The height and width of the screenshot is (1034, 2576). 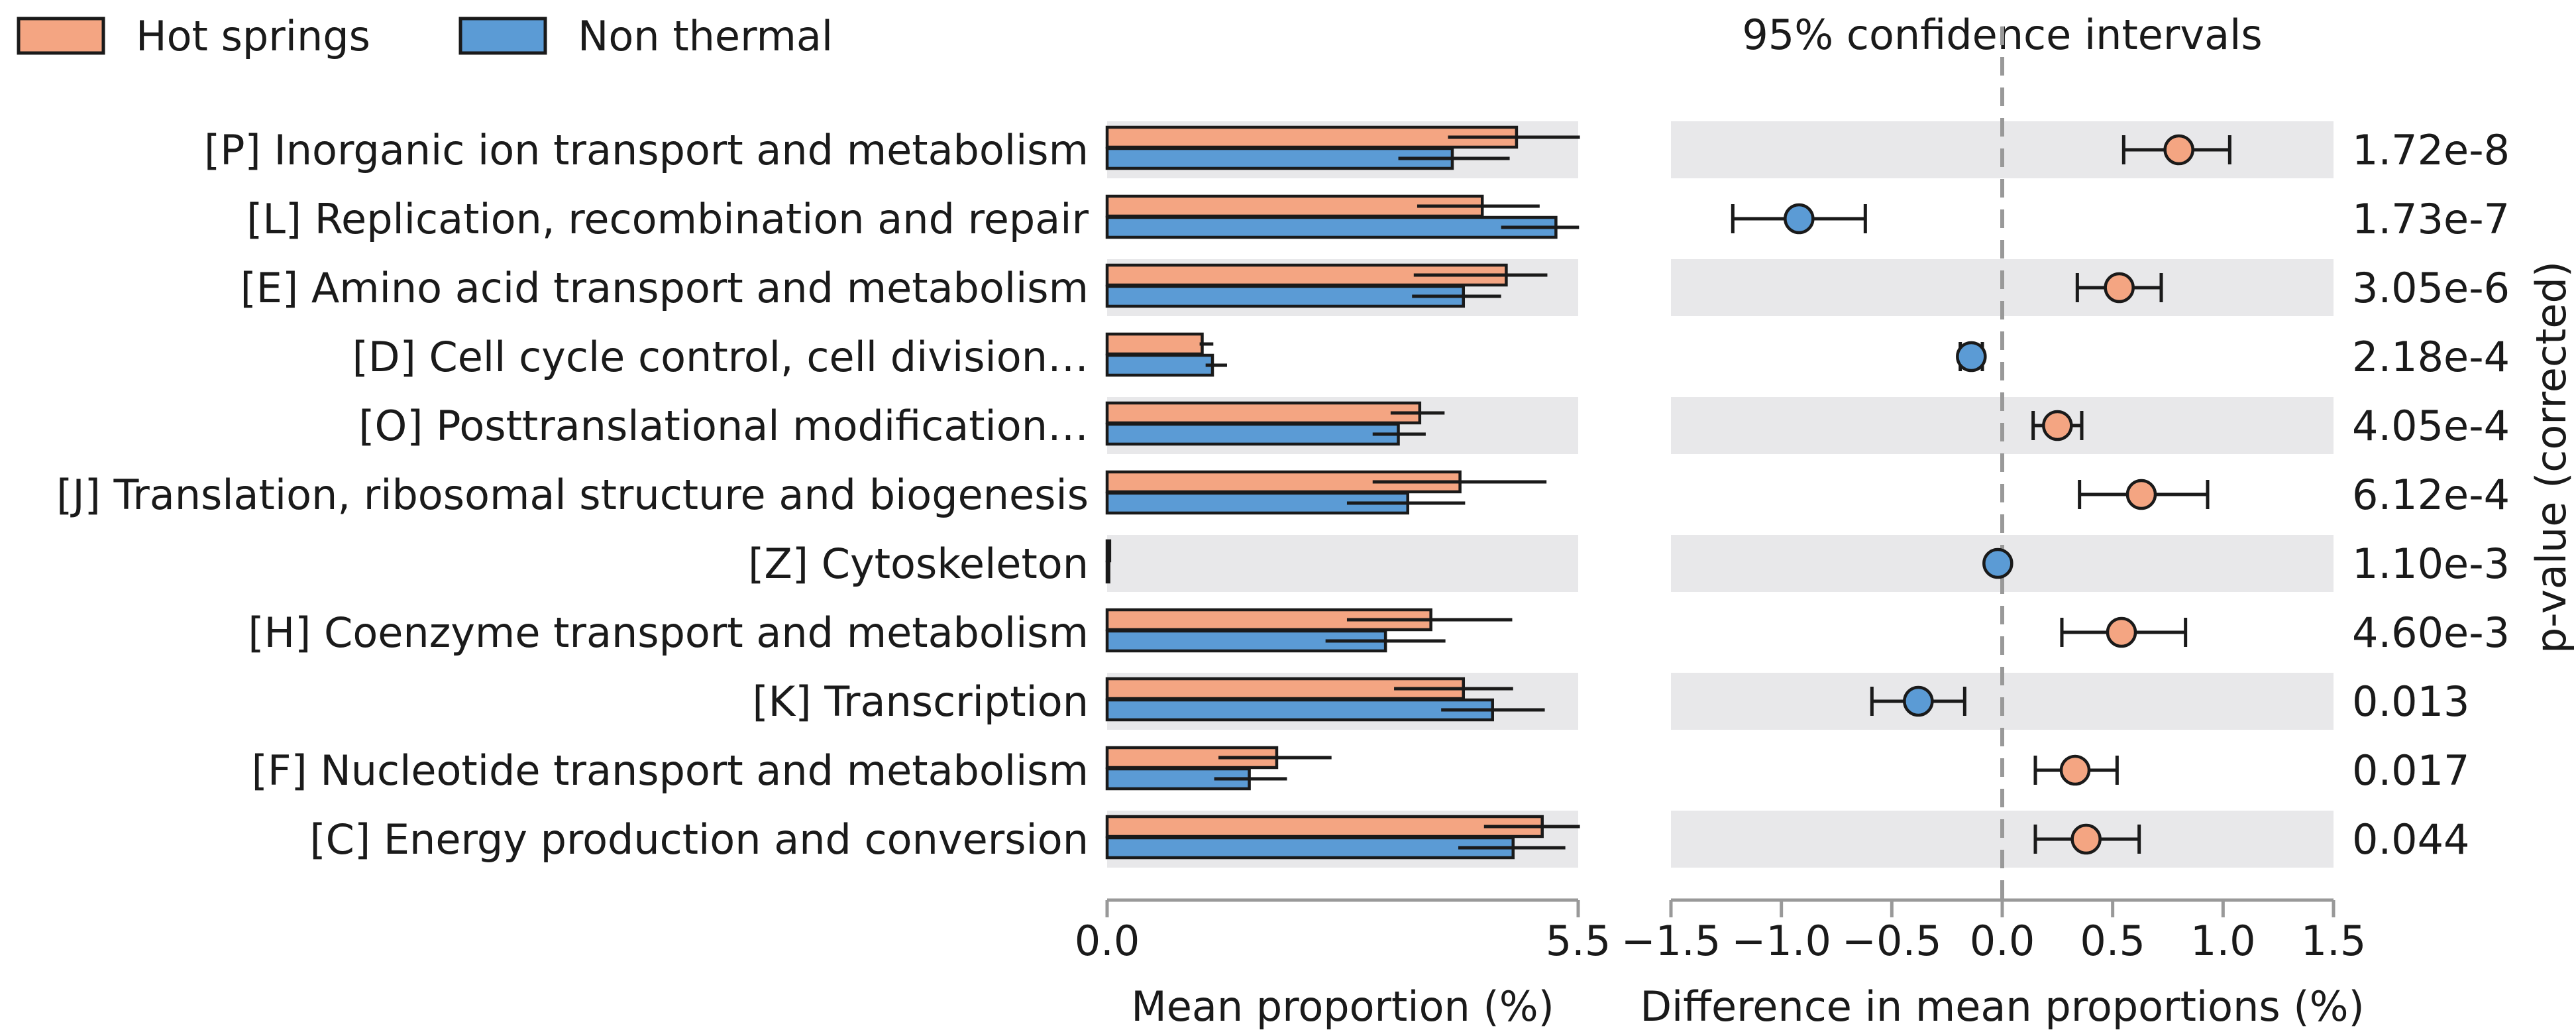 What do you see at coordinates (2551, 457) in the screenshot?
I see `p-value-axis-label: p-value (corrected)` at bounding box center [2551, 457].